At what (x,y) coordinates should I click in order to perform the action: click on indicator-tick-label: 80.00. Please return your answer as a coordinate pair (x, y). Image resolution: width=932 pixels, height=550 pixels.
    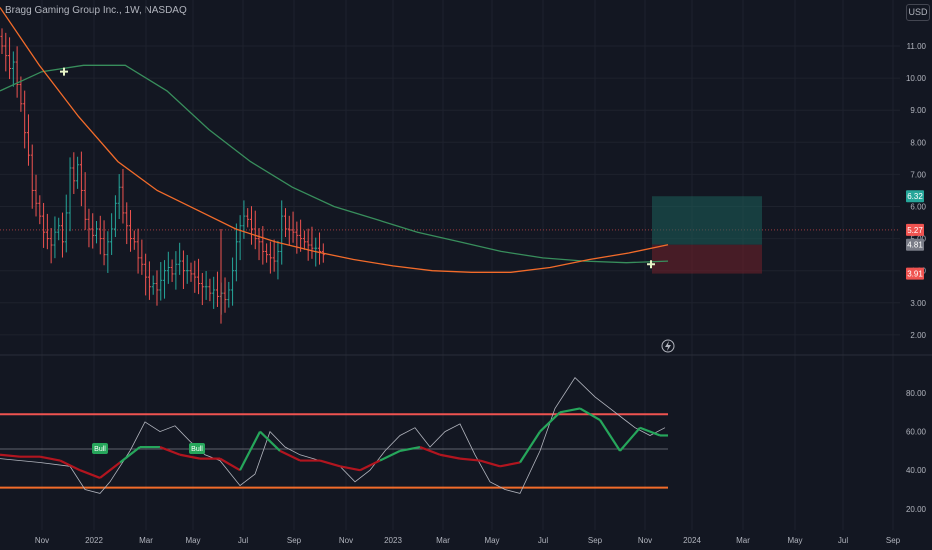
    Looking at the image, I should click on (916, 393).